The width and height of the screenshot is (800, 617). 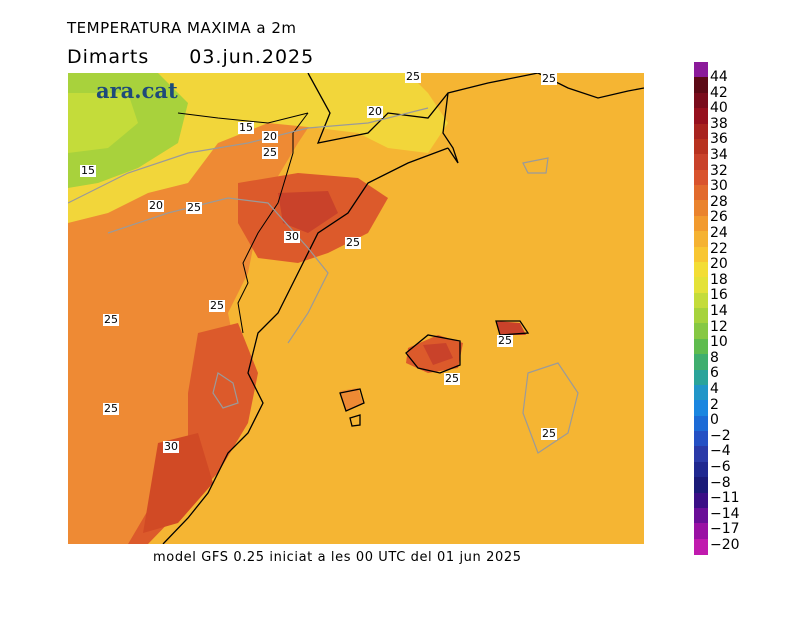 What do you see at coordinates (308, 212) in the screenshot?
I see `hot-core-north` at bounding box center [308, 212].